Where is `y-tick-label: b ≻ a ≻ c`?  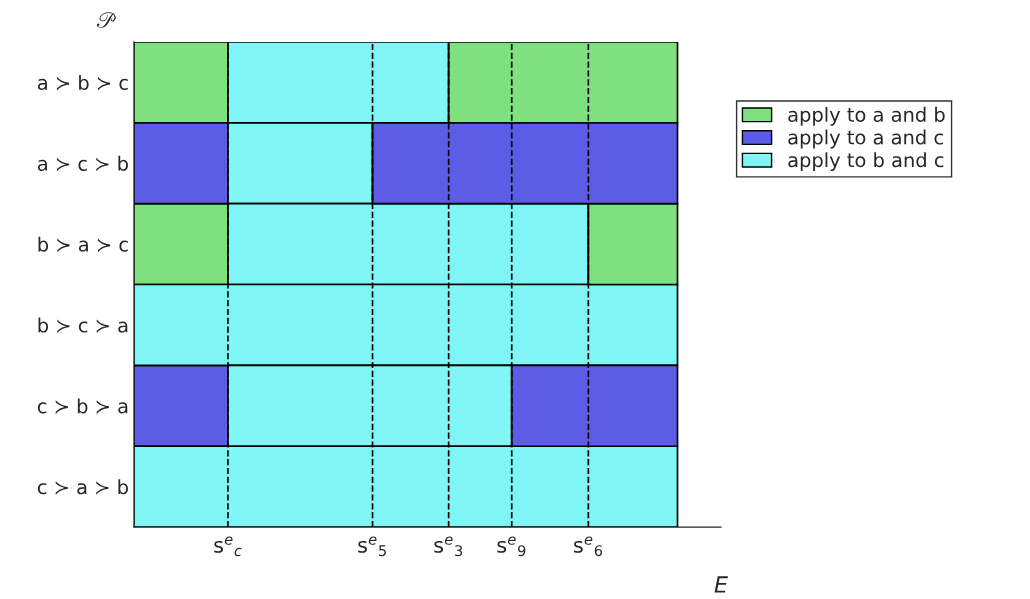
y-tick-label: b ≻ a ≻ c is located at coordinates (83, 244).